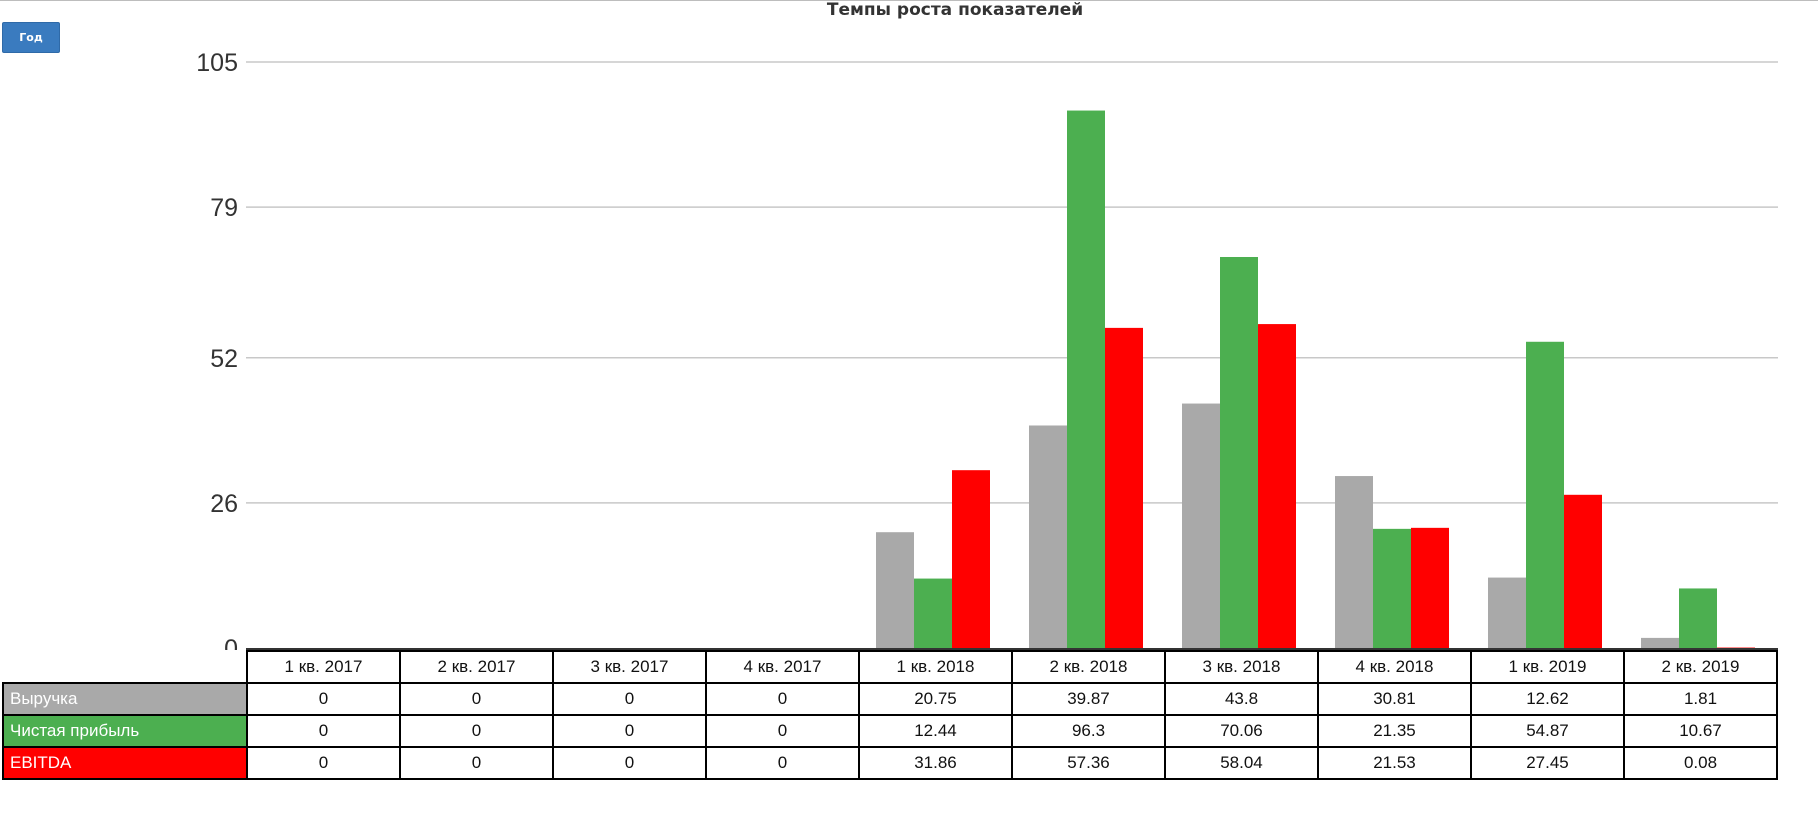  I want to click on value-cell: 10.67, so click(1700, 731).